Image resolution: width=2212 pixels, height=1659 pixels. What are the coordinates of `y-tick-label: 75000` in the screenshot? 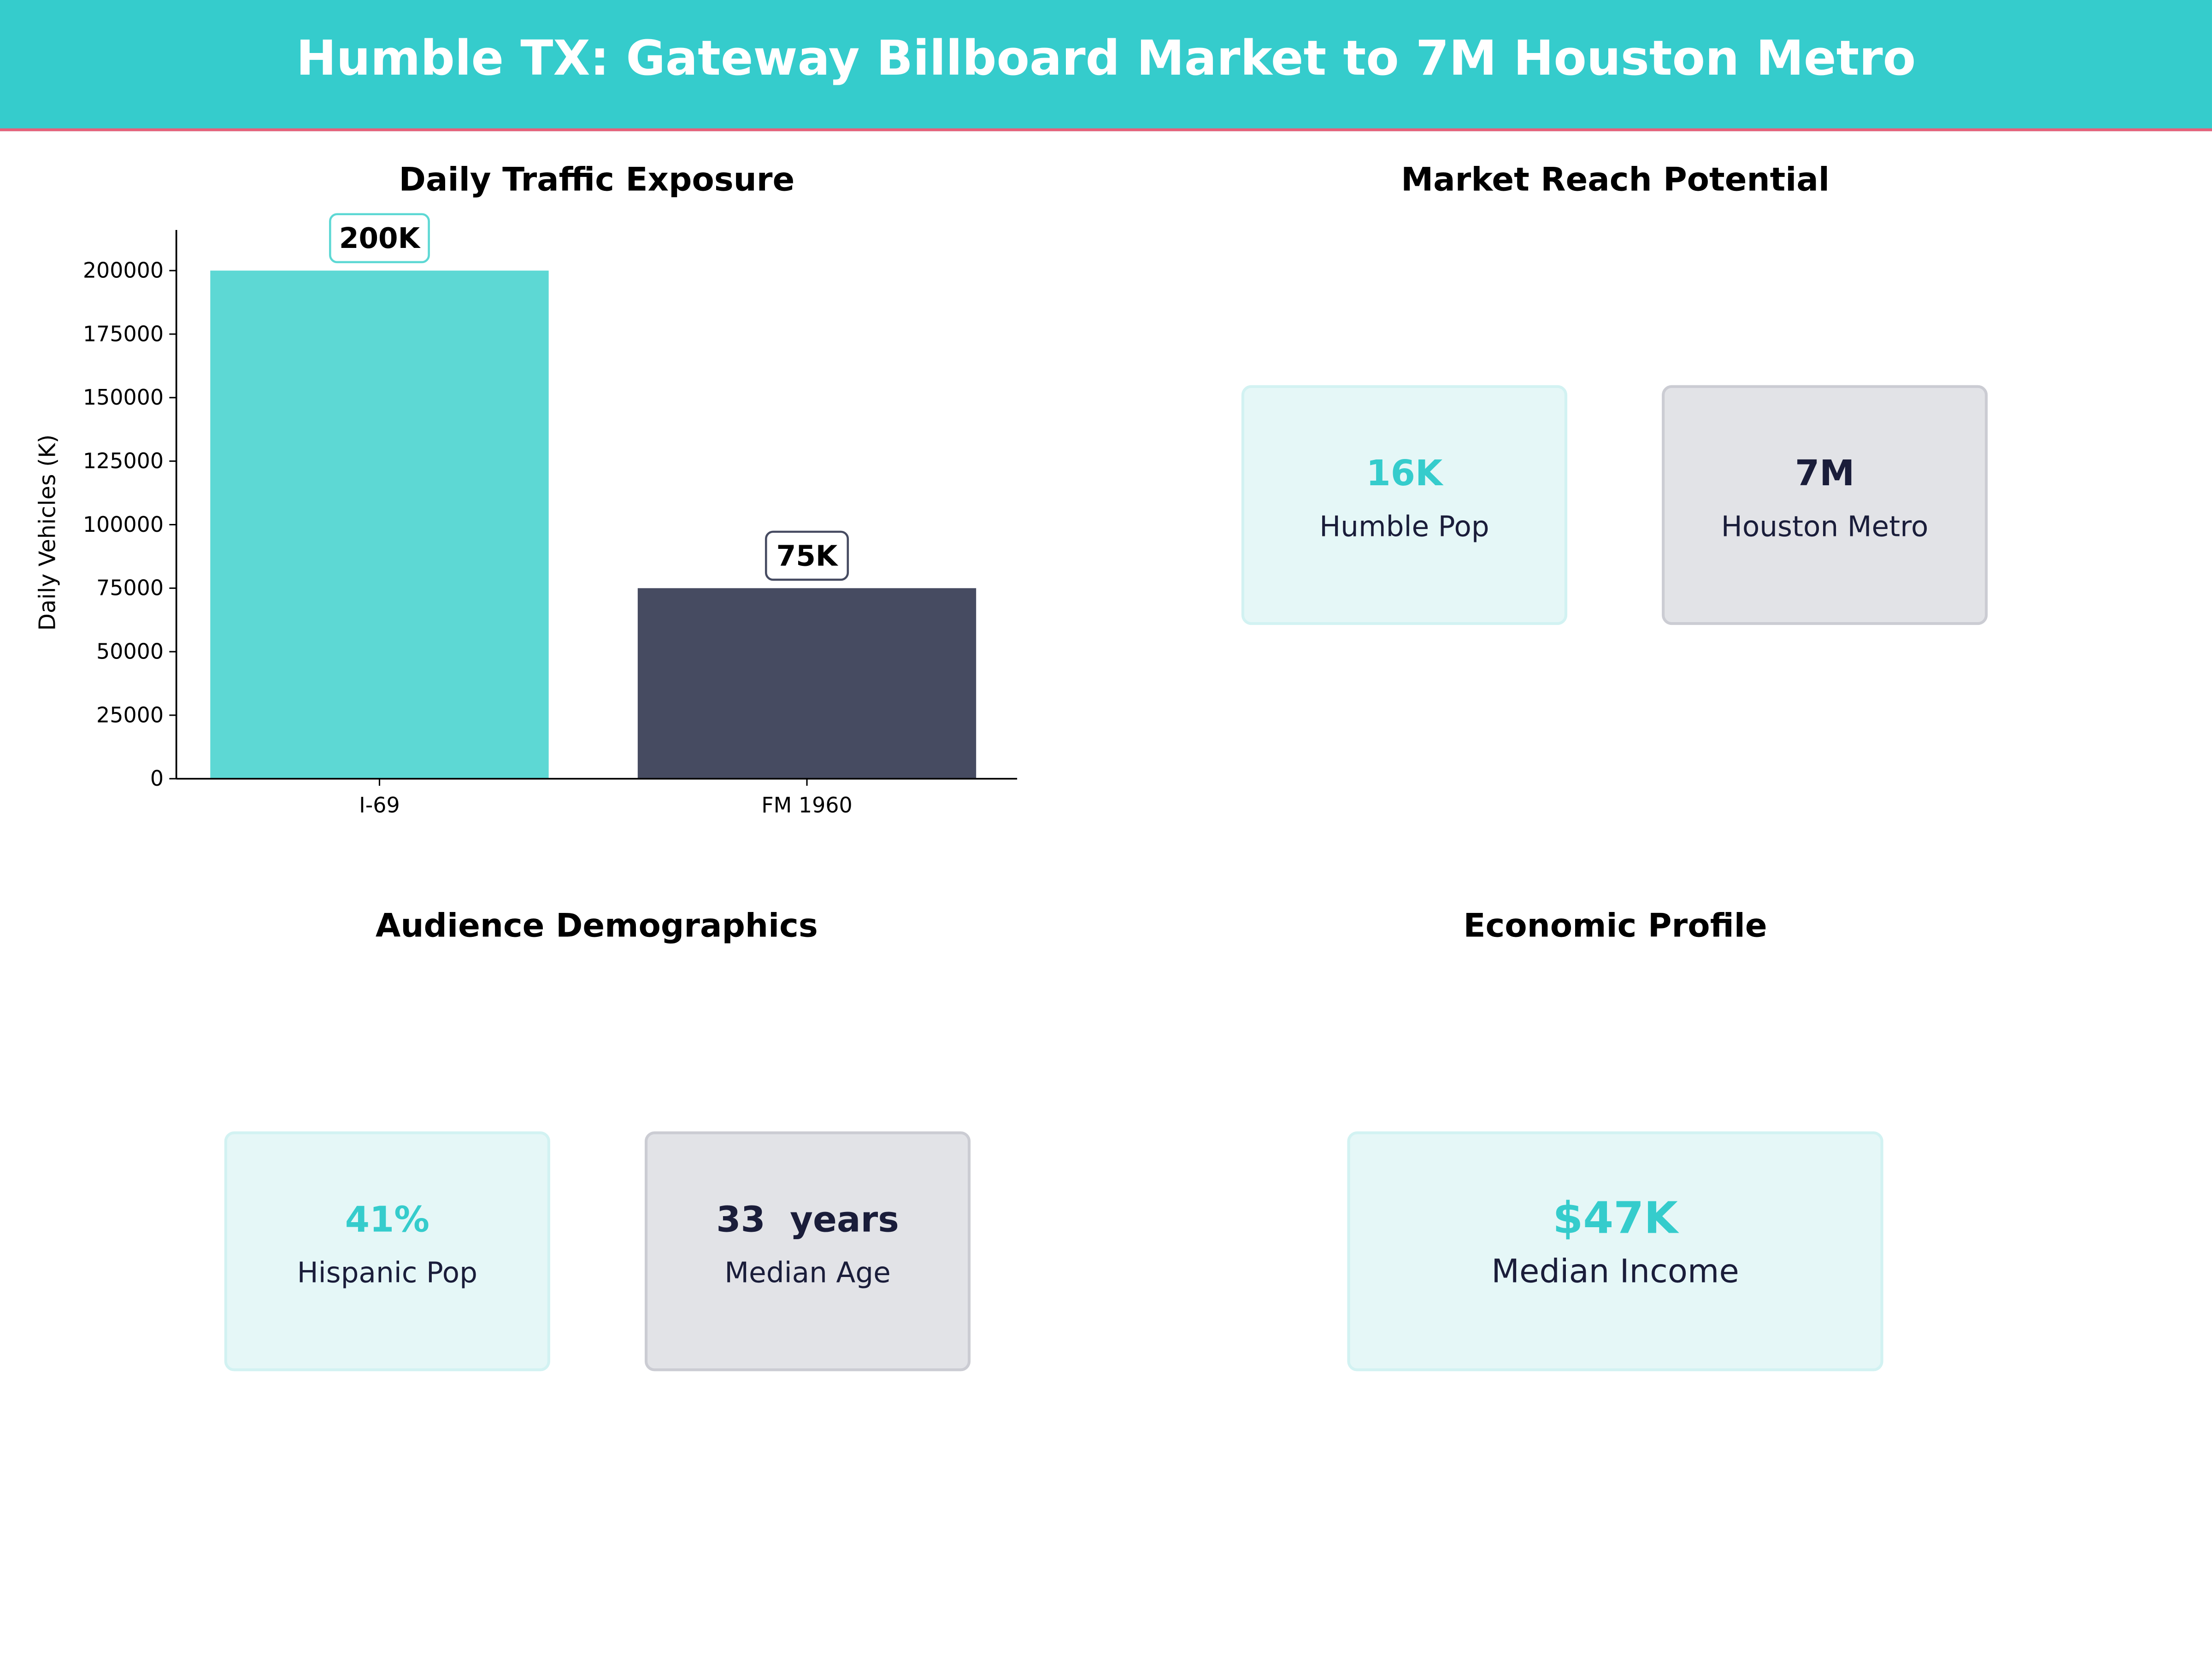 It's located at (130, 588).